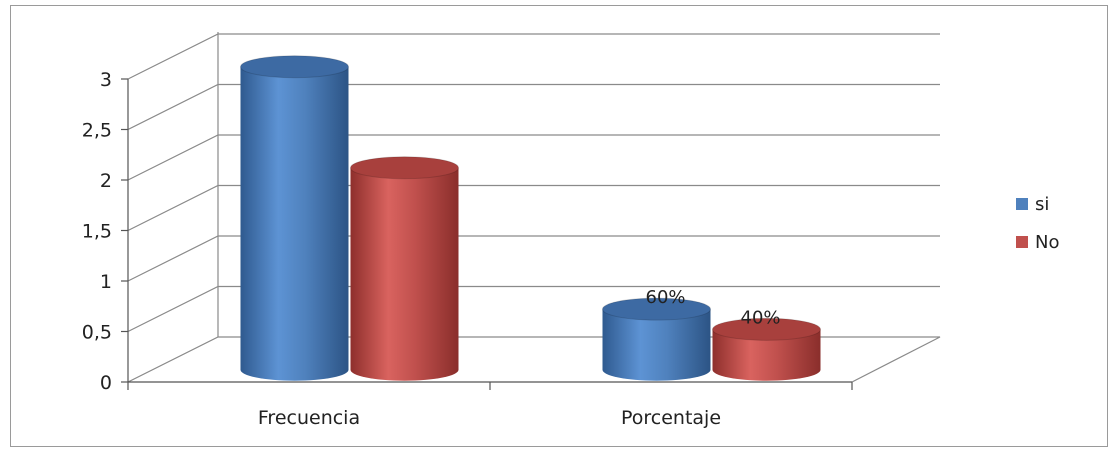 The image size is (1111, 449). What do you see at coordinates (1042, 204) in the screenshot?
I see `legend-label: si` at bounding box center [1042, 204].